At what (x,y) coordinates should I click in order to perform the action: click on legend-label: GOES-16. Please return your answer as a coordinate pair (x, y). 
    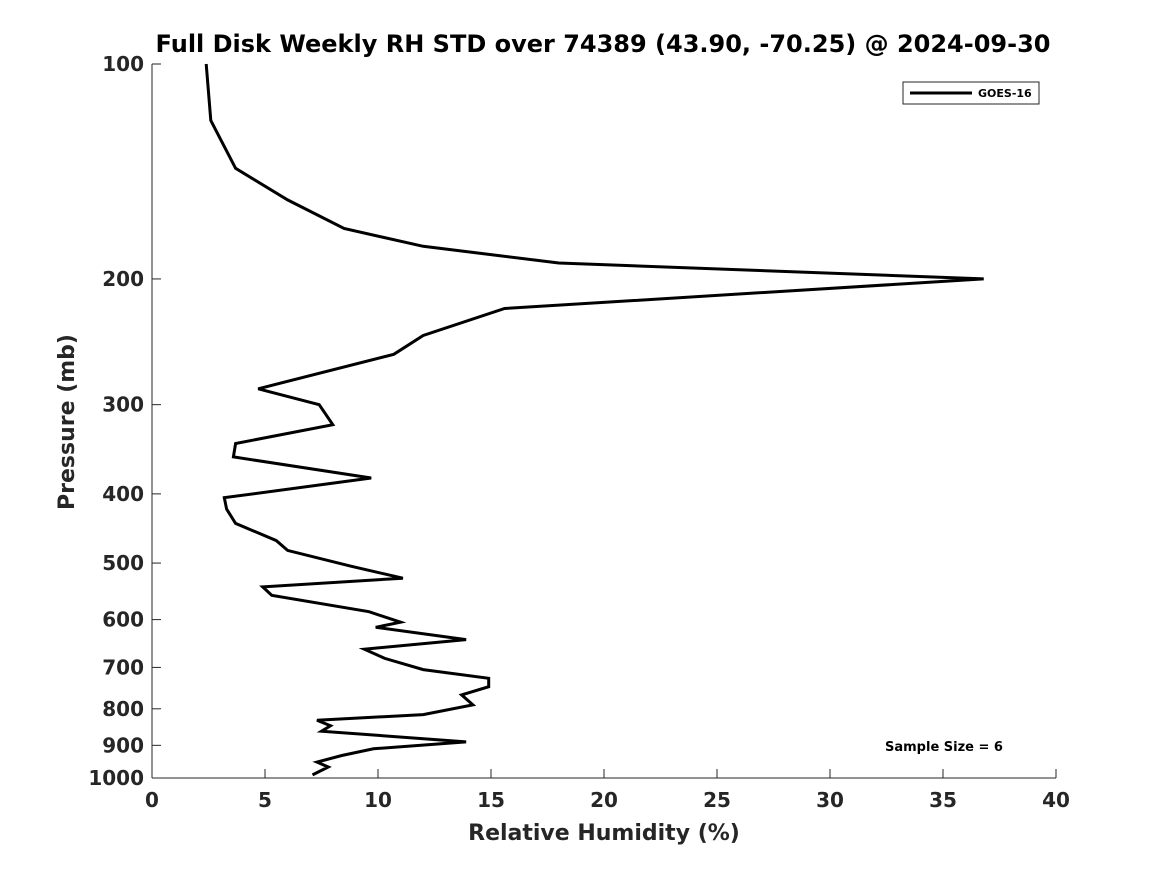
    Looking at the image, I should click on (1005, 93).